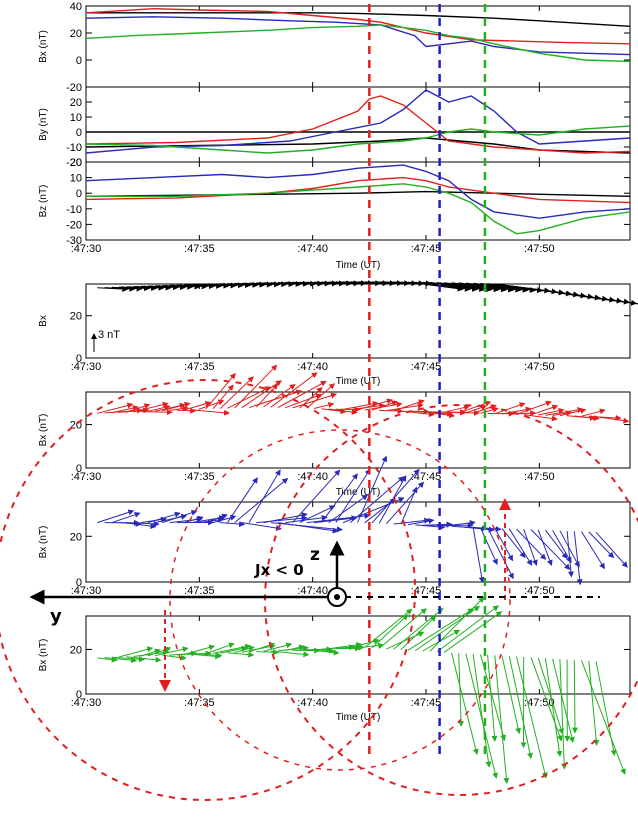 This screenshot has height=822, width=638. Describe the element at coordinates (43, 542) in the screenshot. I see `y-axis-title: Bx (nT)` at that location.